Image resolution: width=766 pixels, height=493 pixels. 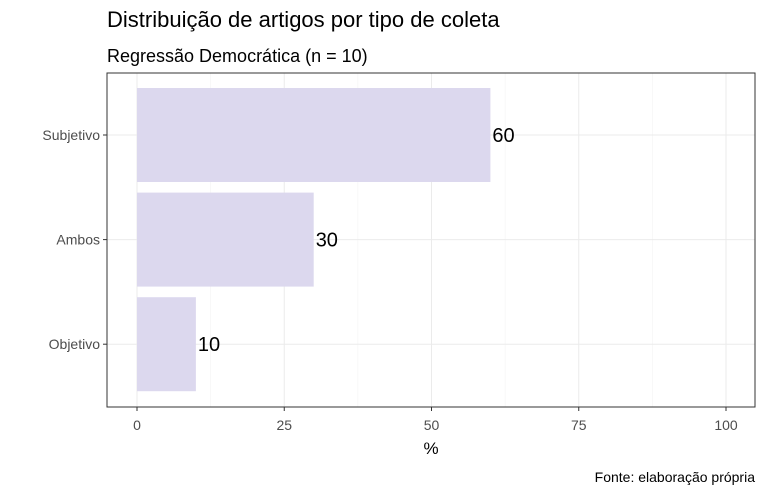 What do you see at coordinates (71, 135) in the screenshot?
I see `y-tick-label: Subjetivo` at bounding box center [71, 135].